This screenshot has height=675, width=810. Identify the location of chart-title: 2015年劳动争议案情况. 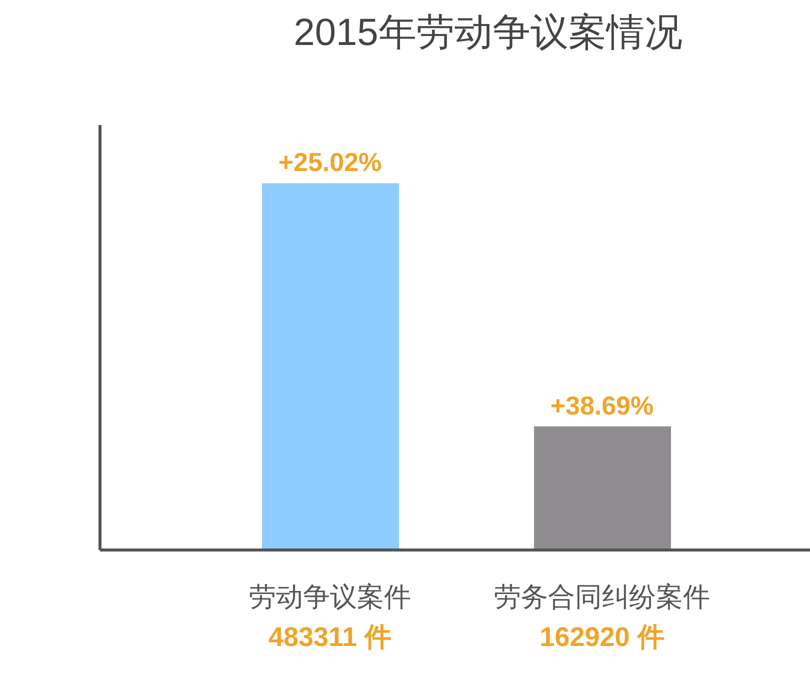
(488, 33).